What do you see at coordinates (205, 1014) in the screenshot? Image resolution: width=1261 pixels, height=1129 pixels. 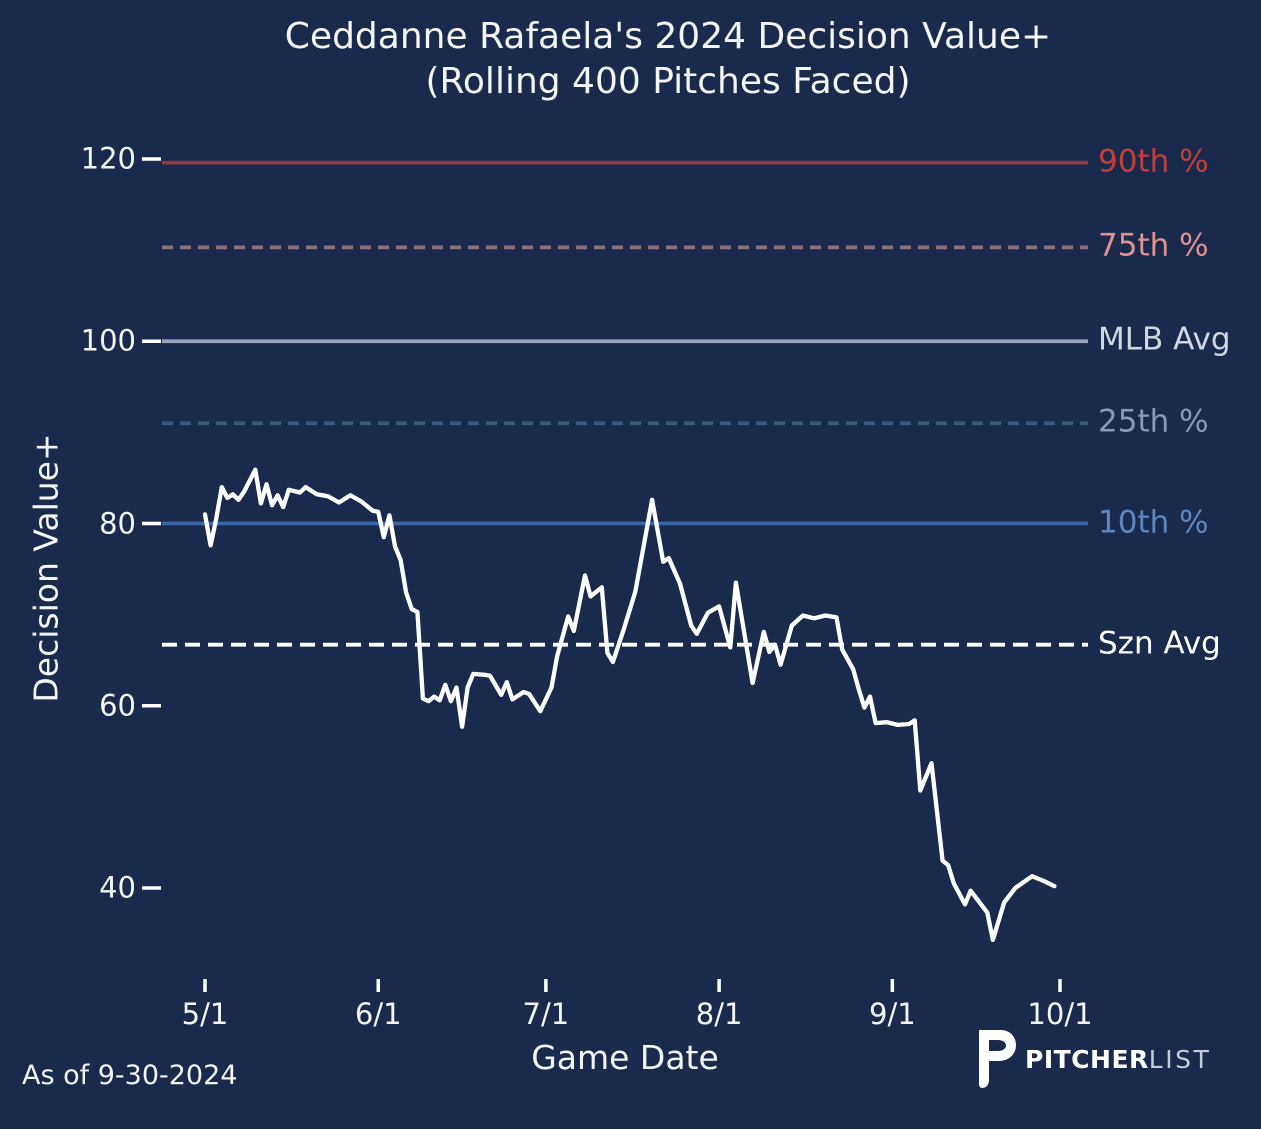 I see `x-tick-label-5-1: 5/1` at bounding box center [205, 1014].